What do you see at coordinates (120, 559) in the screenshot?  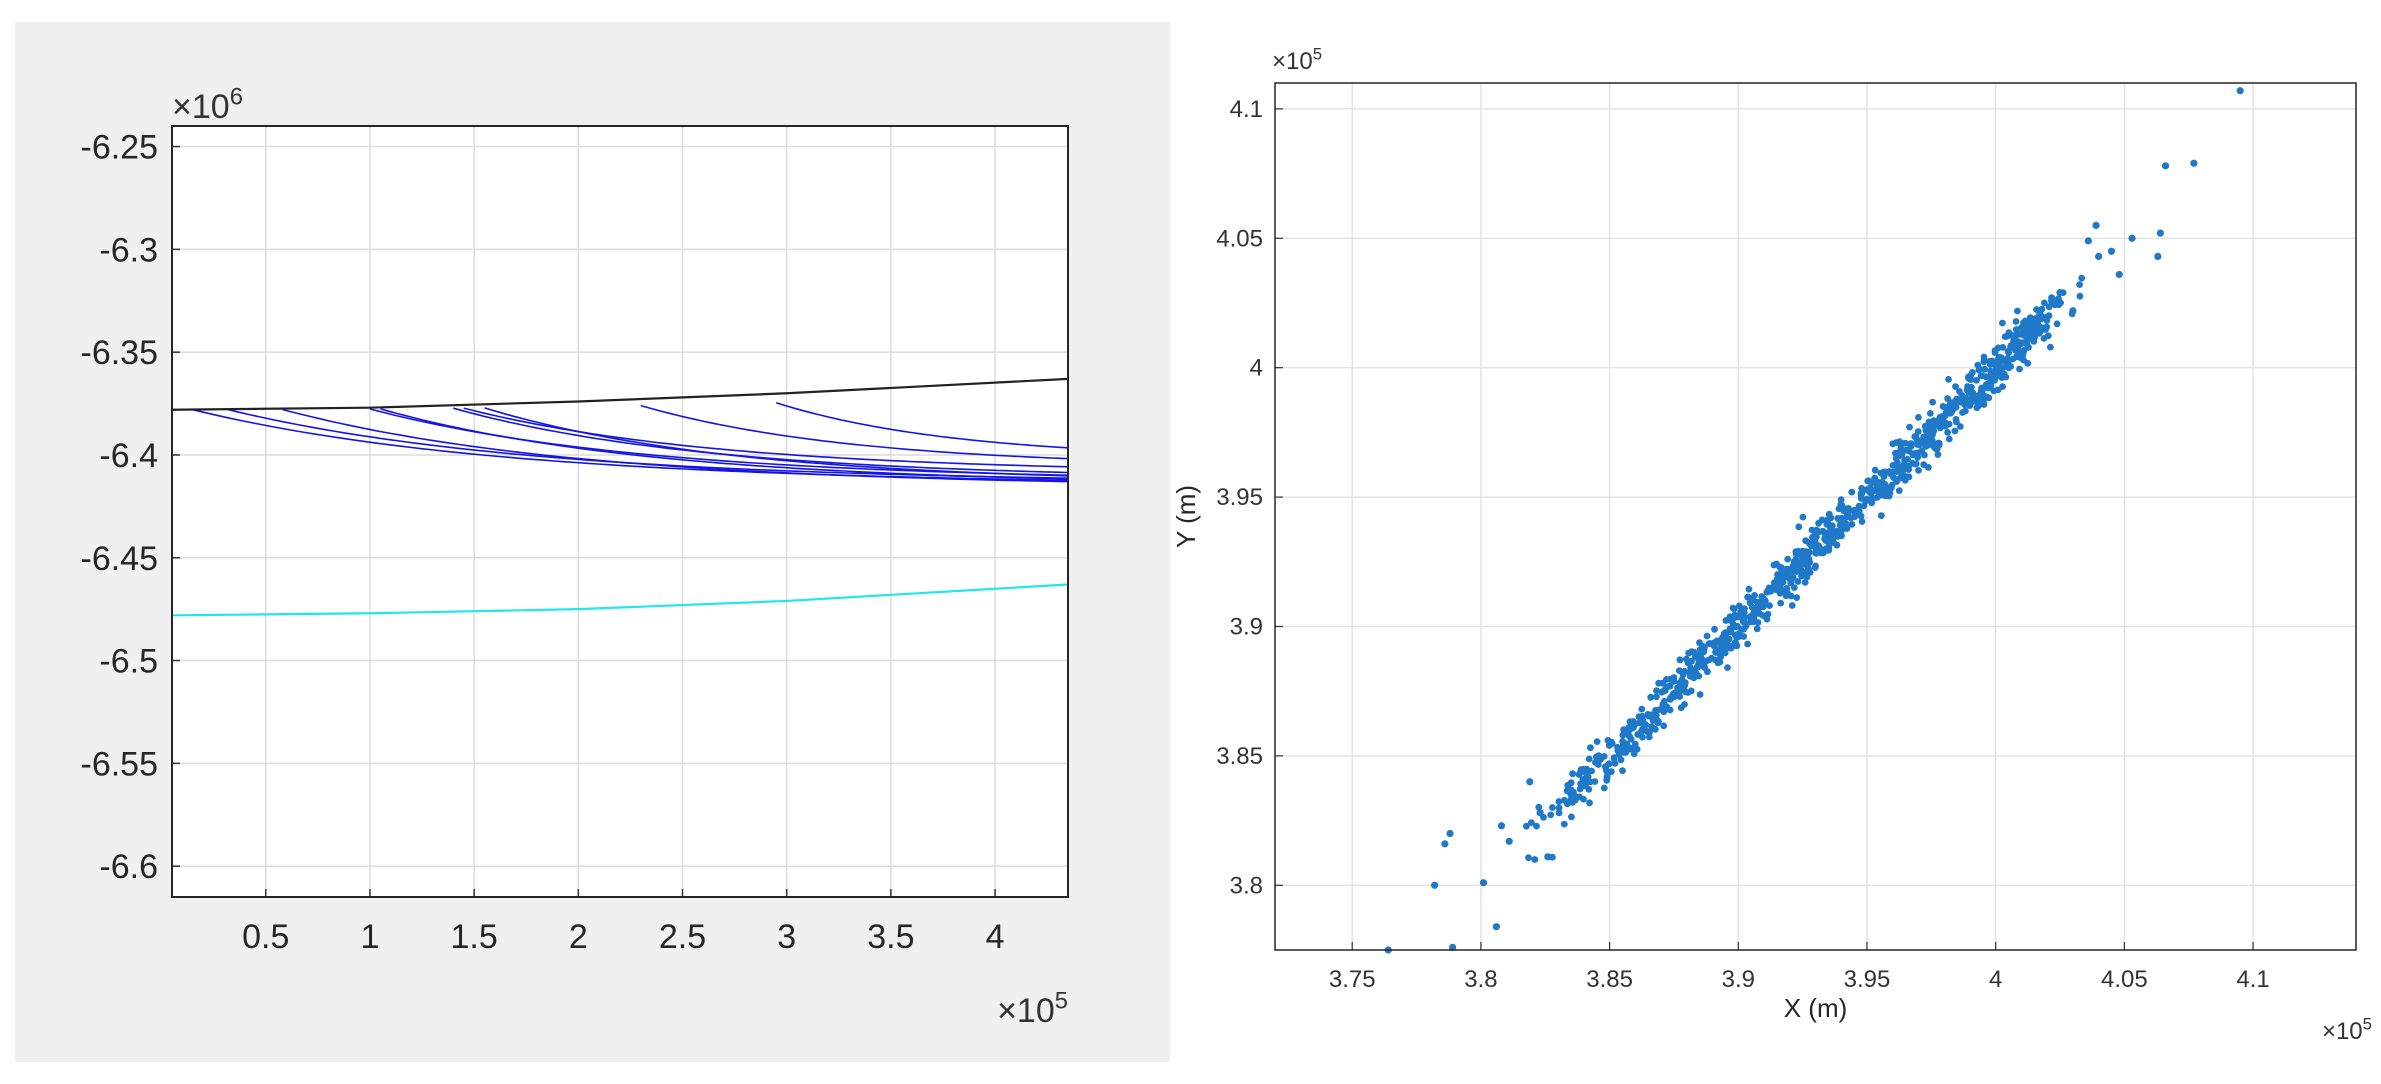 I see `y-tick-label: -6.45` at bounding box center [120, 559].